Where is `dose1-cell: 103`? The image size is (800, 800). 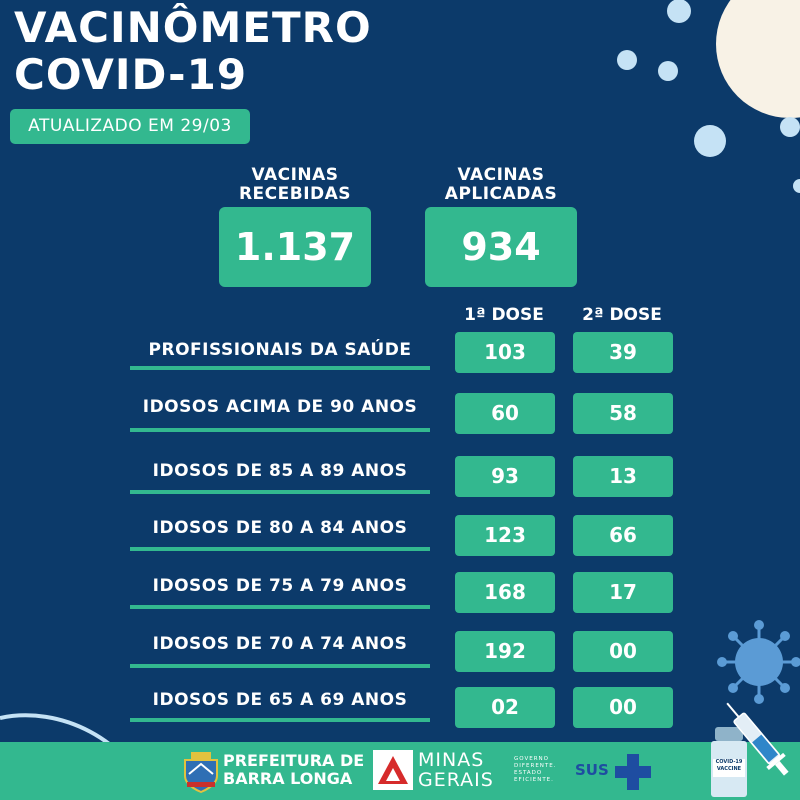
dose1-cell: 103 is located at coordinates (505, 352).